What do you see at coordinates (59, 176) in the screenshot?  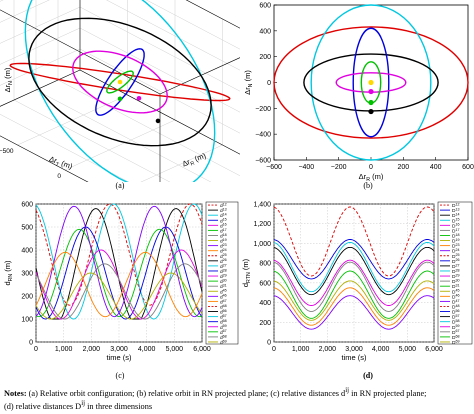 I see `t-tick-label: 0` at bounding box center [59, 176].